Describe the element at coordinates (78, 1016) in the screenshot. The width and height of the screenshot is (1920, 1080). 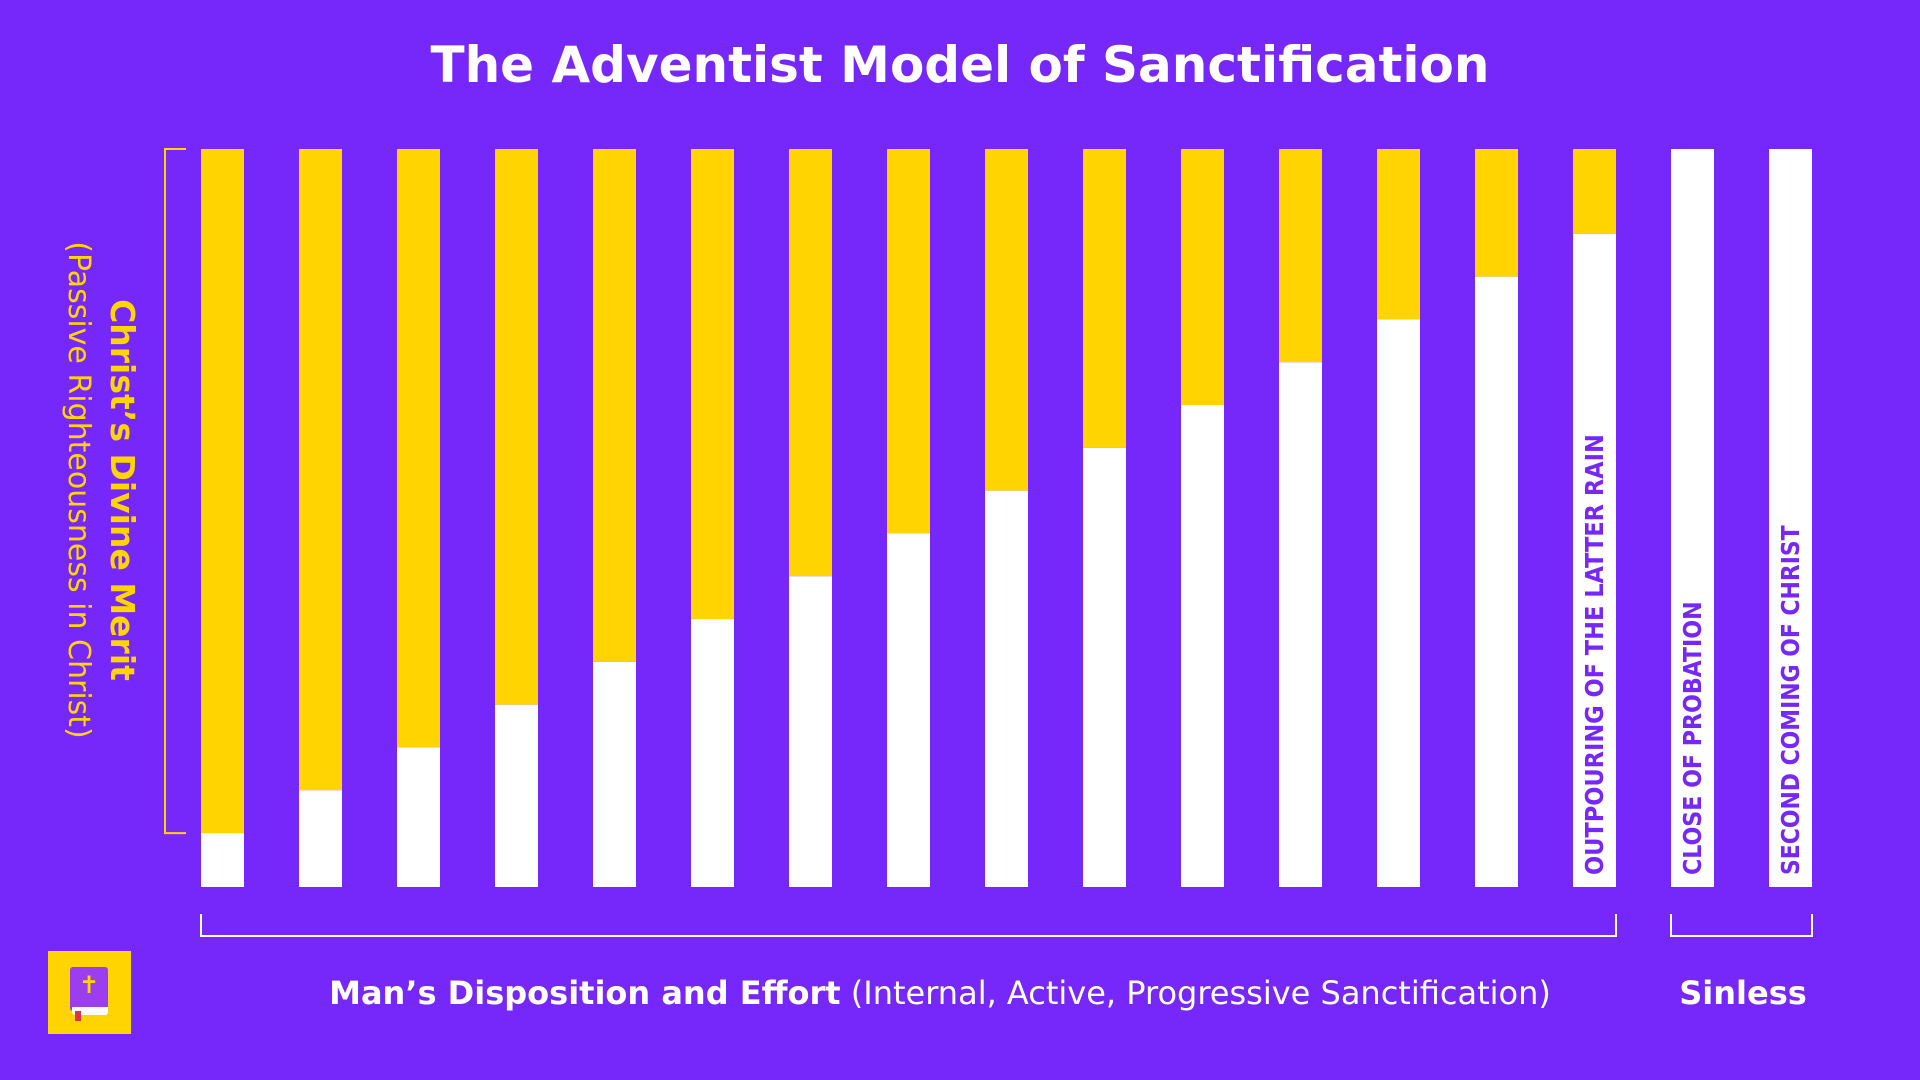
I see `book-ribbon` at that location.